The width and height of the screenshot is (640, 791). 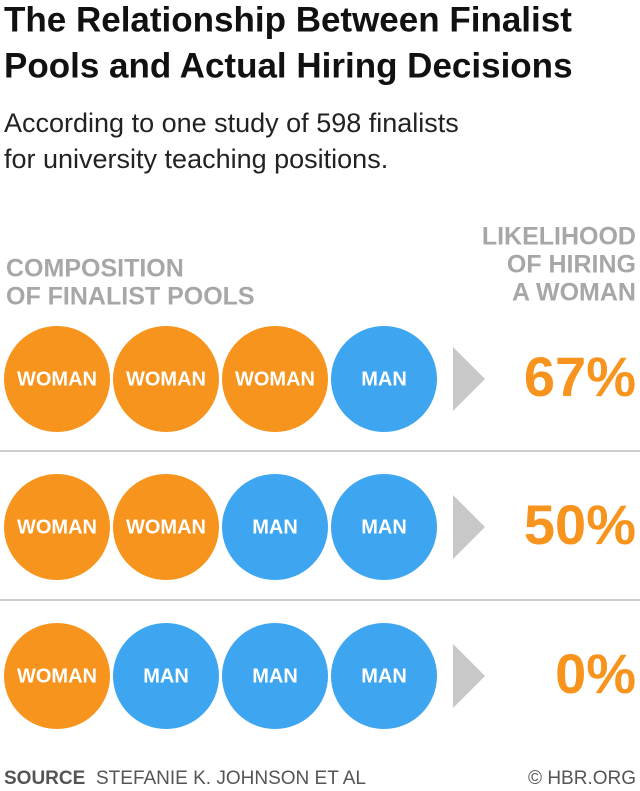 I want to click on credit: © HBR.ORG, so click(x=582, y=778).